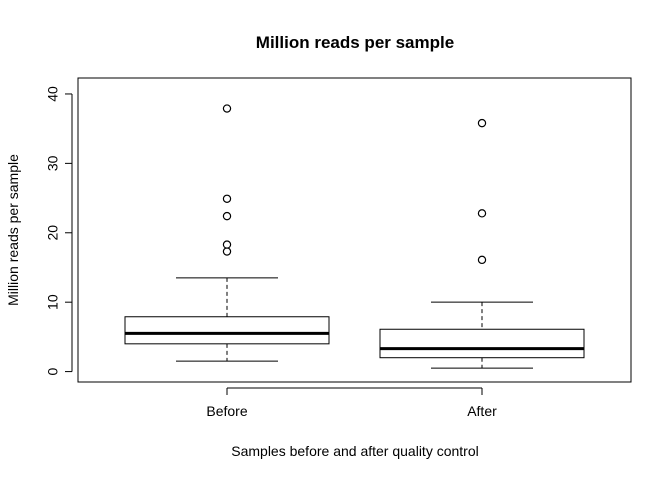 The image size is (672, 480). What do you see at coordinates (53, 371) in the screenshot?
I see `y-tick-label-0: 0` at bounding box center [53, 371].